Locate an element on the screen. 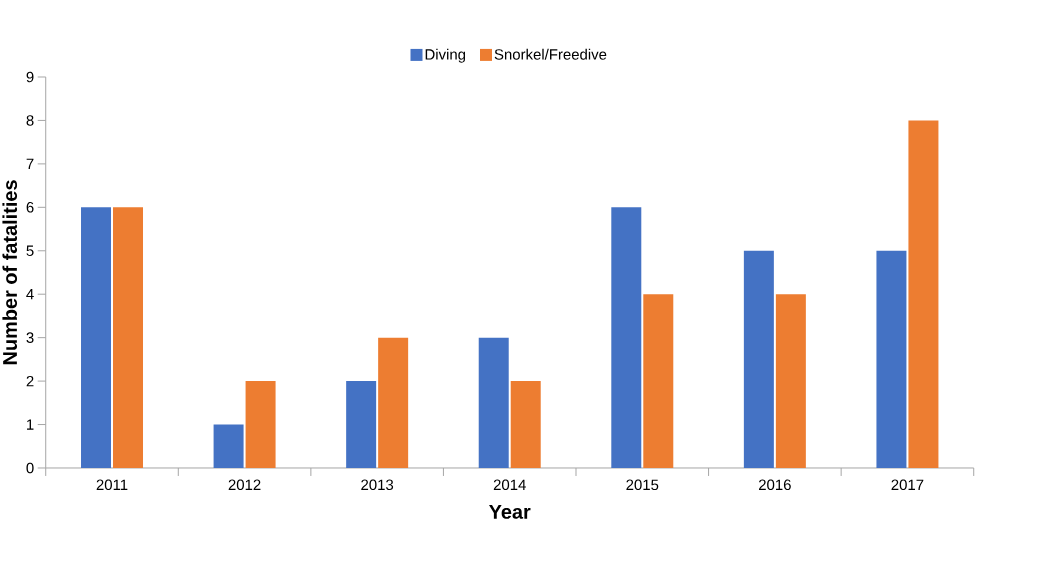 This screenshot has width=1050, height=567. y-tick-label: 1 is located at coordinates (30, 424).